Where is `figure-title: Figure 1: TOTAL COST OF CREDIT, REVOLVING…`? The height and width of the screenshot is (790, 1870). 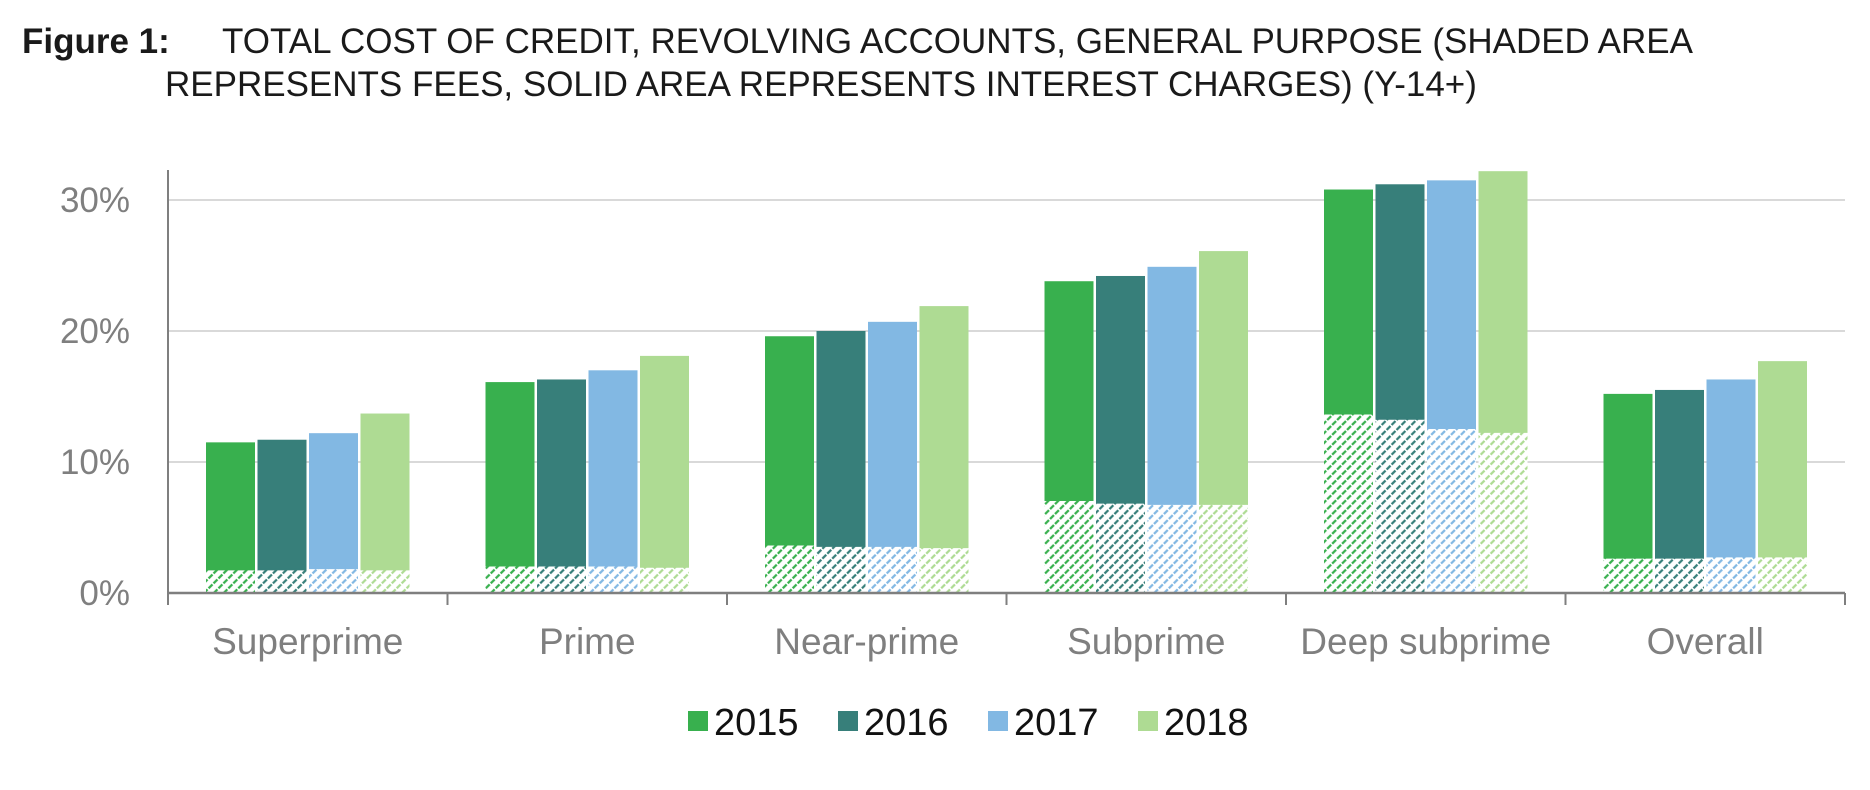 figure-title: Figure 1: TOTAL COST OF CREDIT, REVOLVING… is located at coordinates (932, 63).